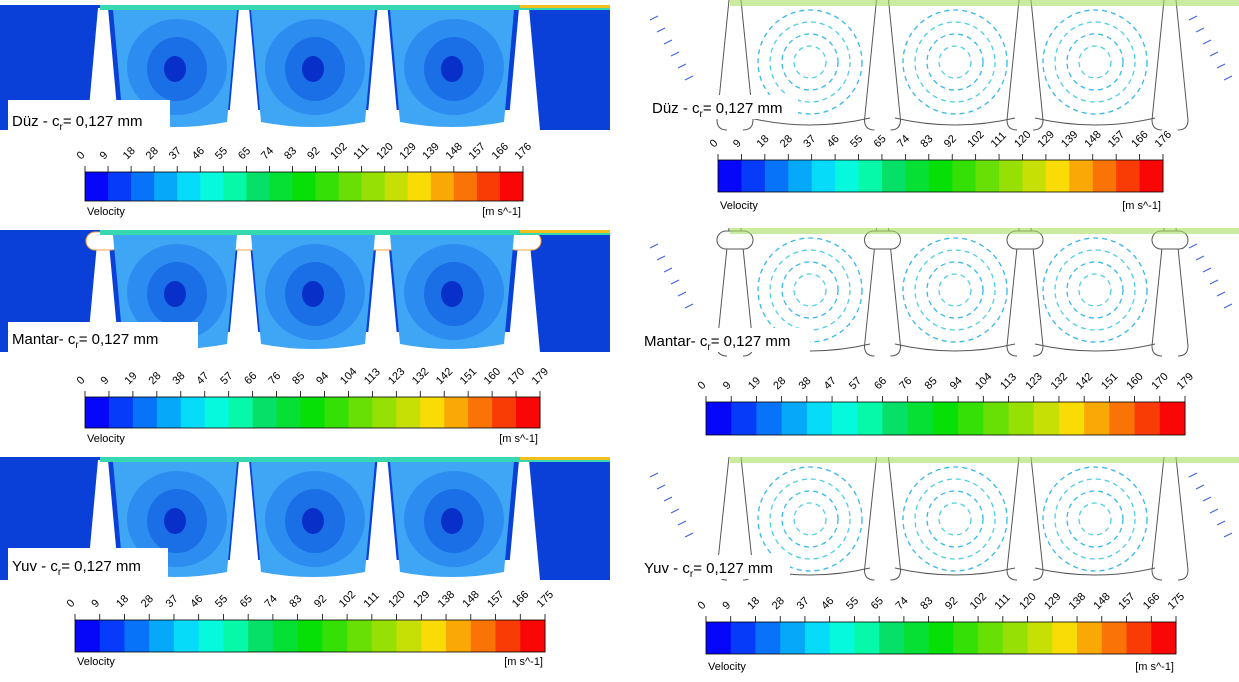 The width and height of the screenshot is (1239, 682). I want to click on colorbar-tick-label: 132, so click(1059, 381).